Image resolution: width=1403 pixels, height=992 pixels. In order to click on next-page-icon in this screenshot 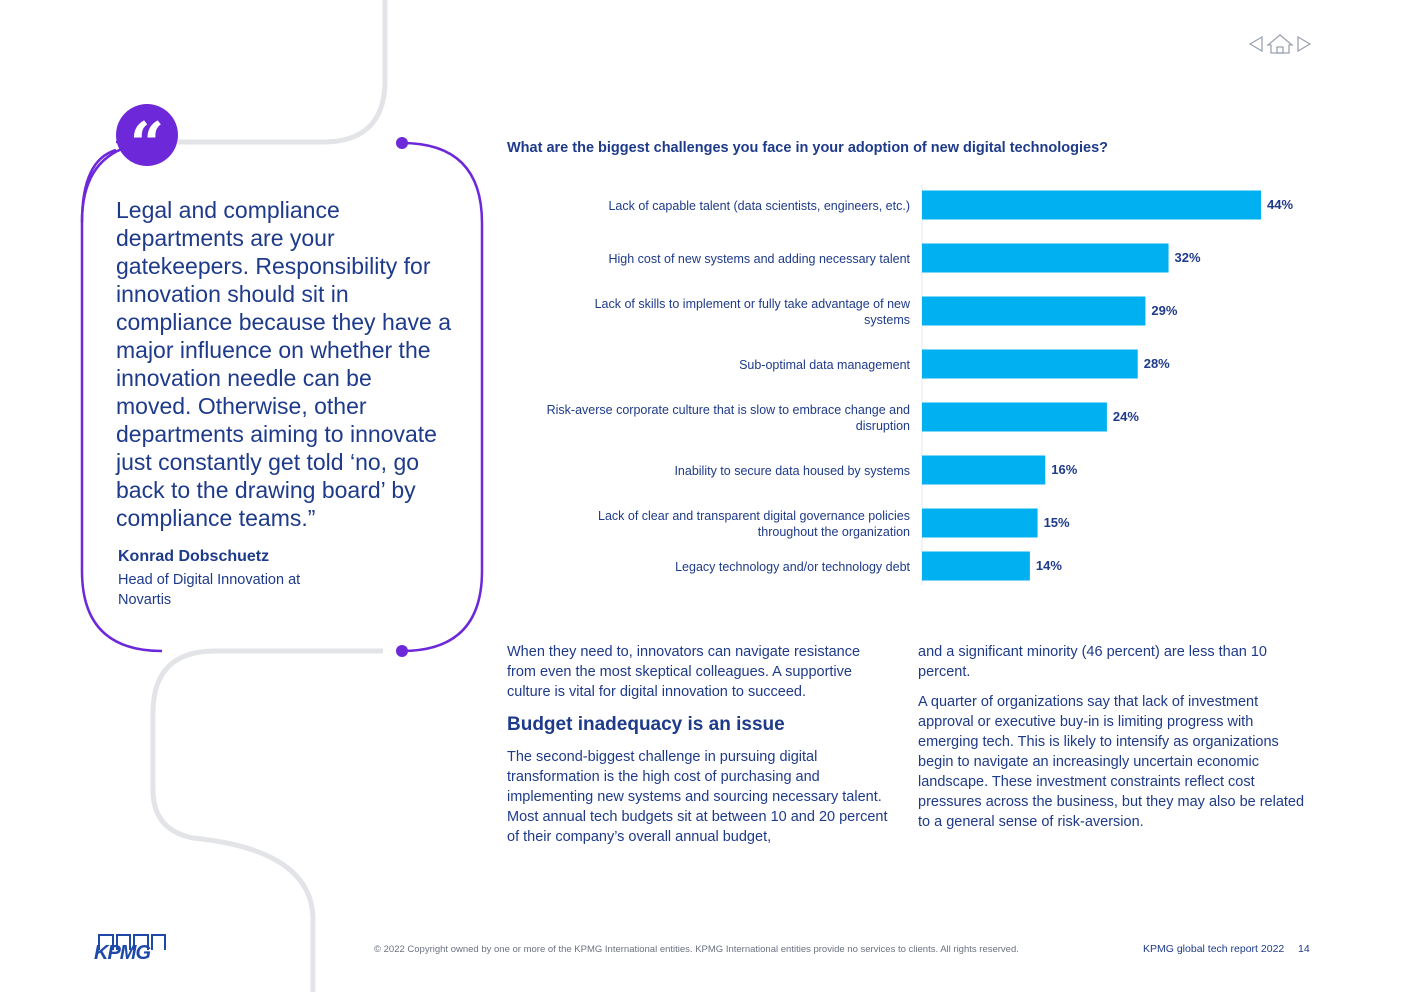, I will do `click(1304, 44)`.